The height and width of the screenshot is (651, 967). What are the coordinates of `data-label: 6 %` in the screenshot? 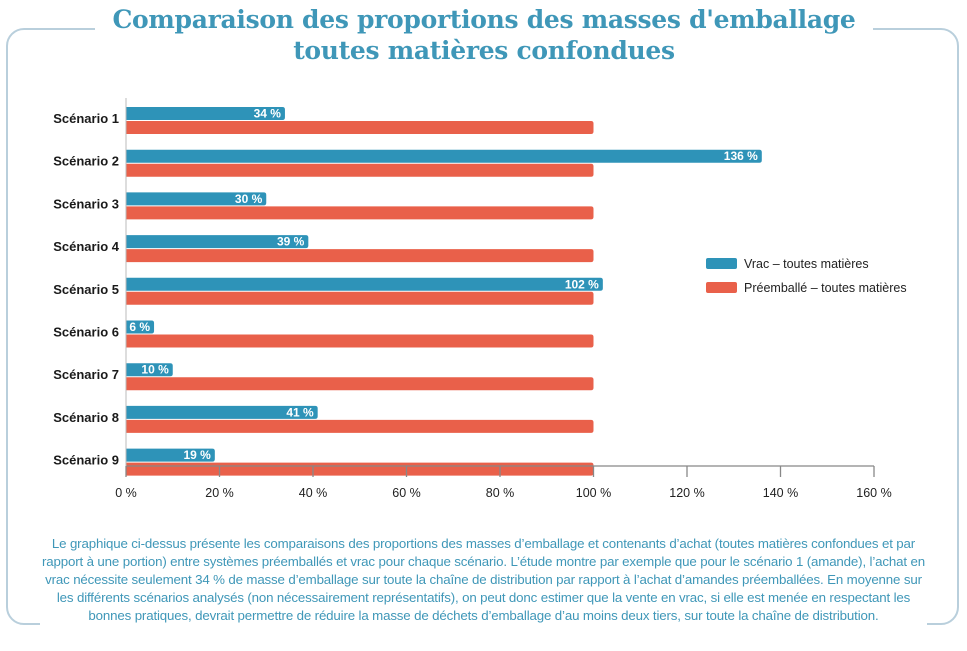 It's located at (139, 327).